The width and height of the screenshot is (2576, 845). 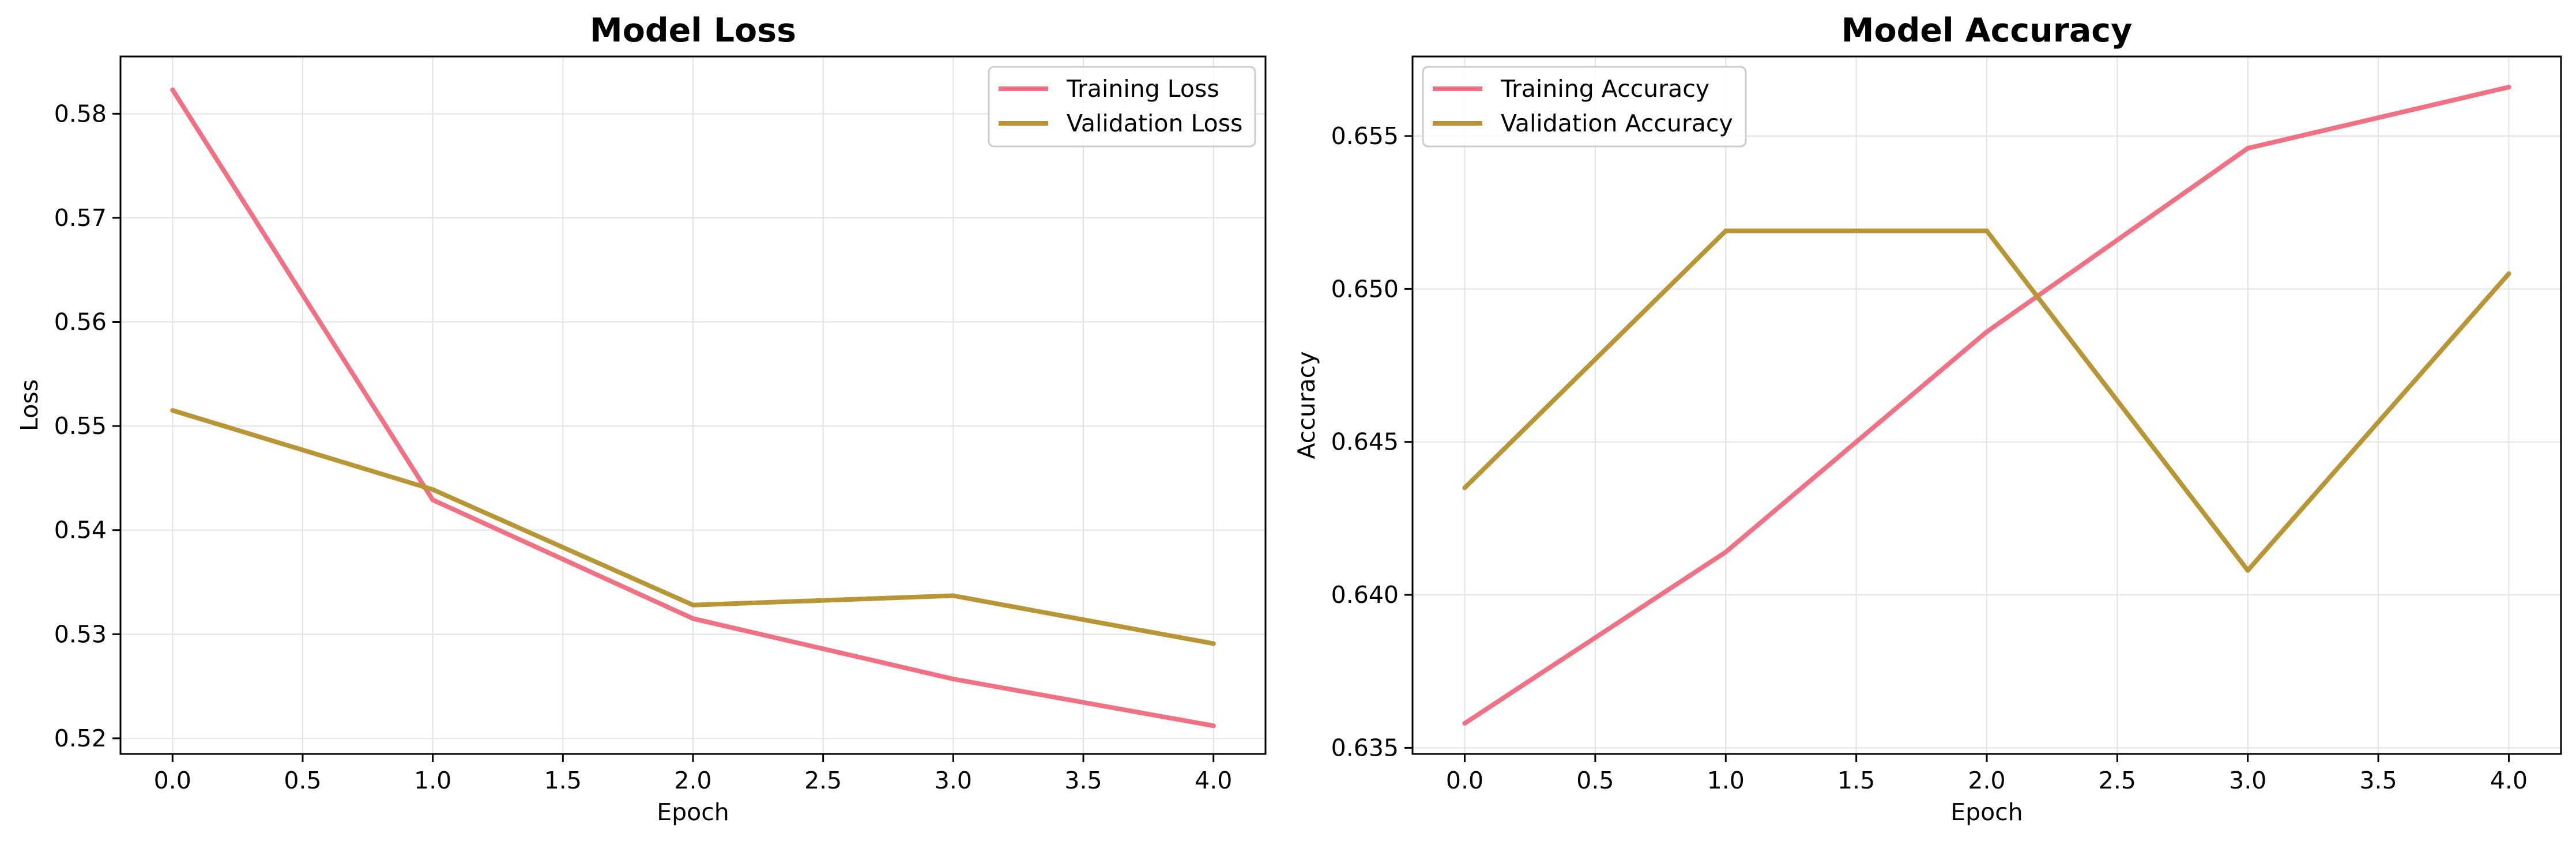 What do you see at coordinates (1987, 31) in the screenshot?
I see `accuracy-chart-title: Model Accuracy` at bounding box center [1987, 31].